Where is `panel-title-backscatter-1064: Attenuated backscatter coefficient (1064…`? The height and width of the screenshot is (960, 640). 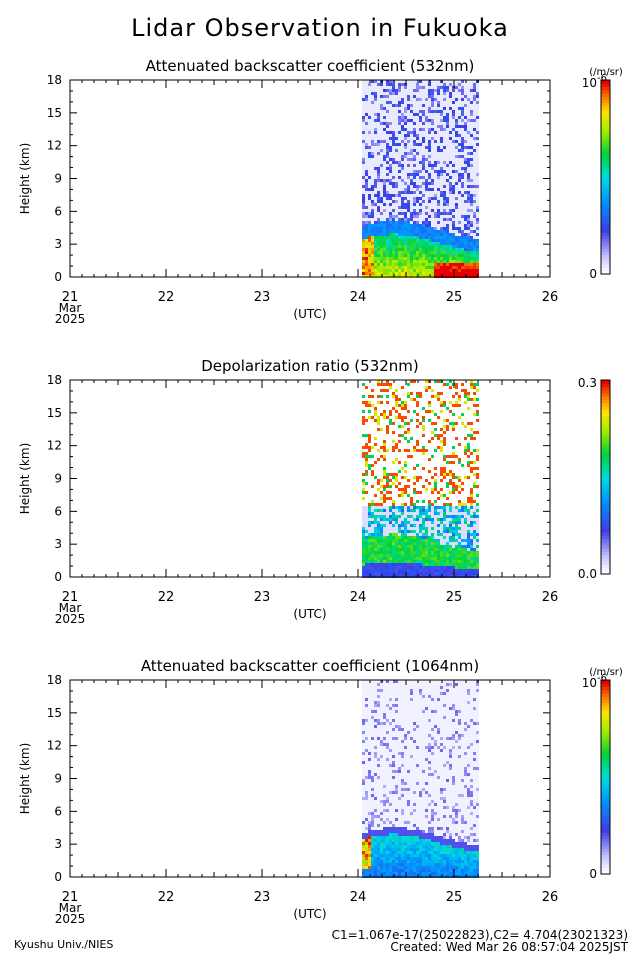
panel-title-backscatter-1064: Attenuated backscatter coefficient (1064… is located at coordinates (310, 666).